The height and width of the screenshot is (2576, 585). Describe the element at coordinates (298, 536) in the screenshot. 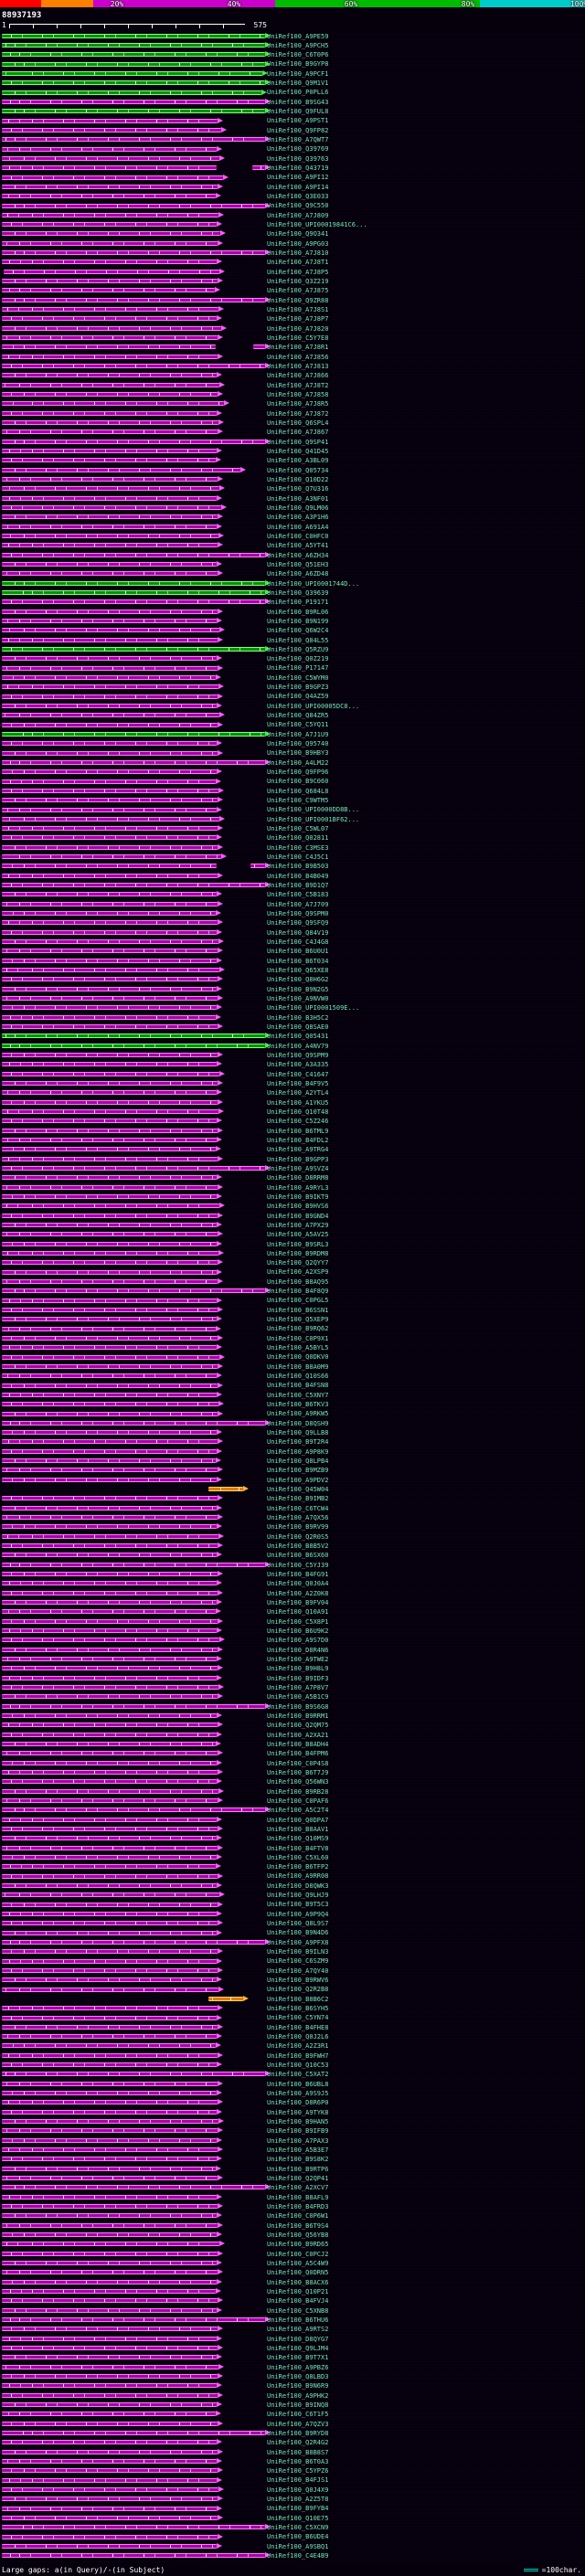

I see `hit-label: UniRef100_C0HFC0` at that location.